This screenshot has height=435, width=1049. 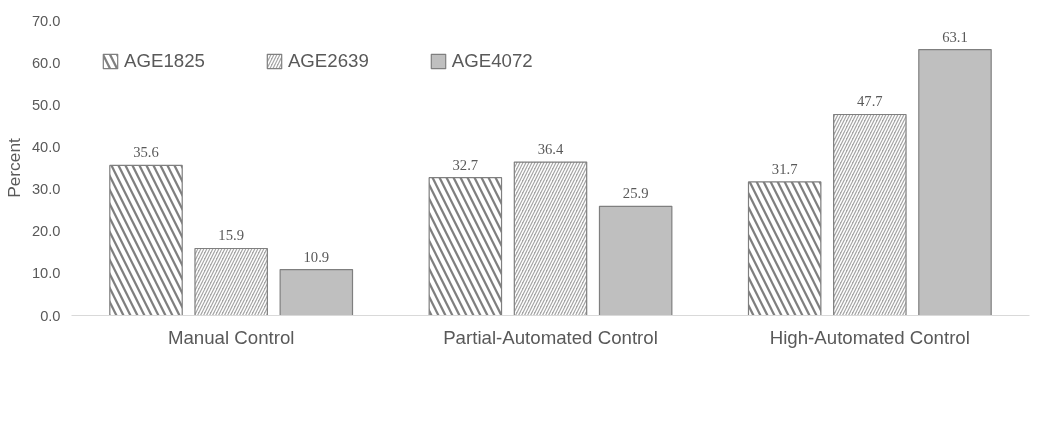 I want to click on legend-label: AGE1825, so click(x=164, y=61).